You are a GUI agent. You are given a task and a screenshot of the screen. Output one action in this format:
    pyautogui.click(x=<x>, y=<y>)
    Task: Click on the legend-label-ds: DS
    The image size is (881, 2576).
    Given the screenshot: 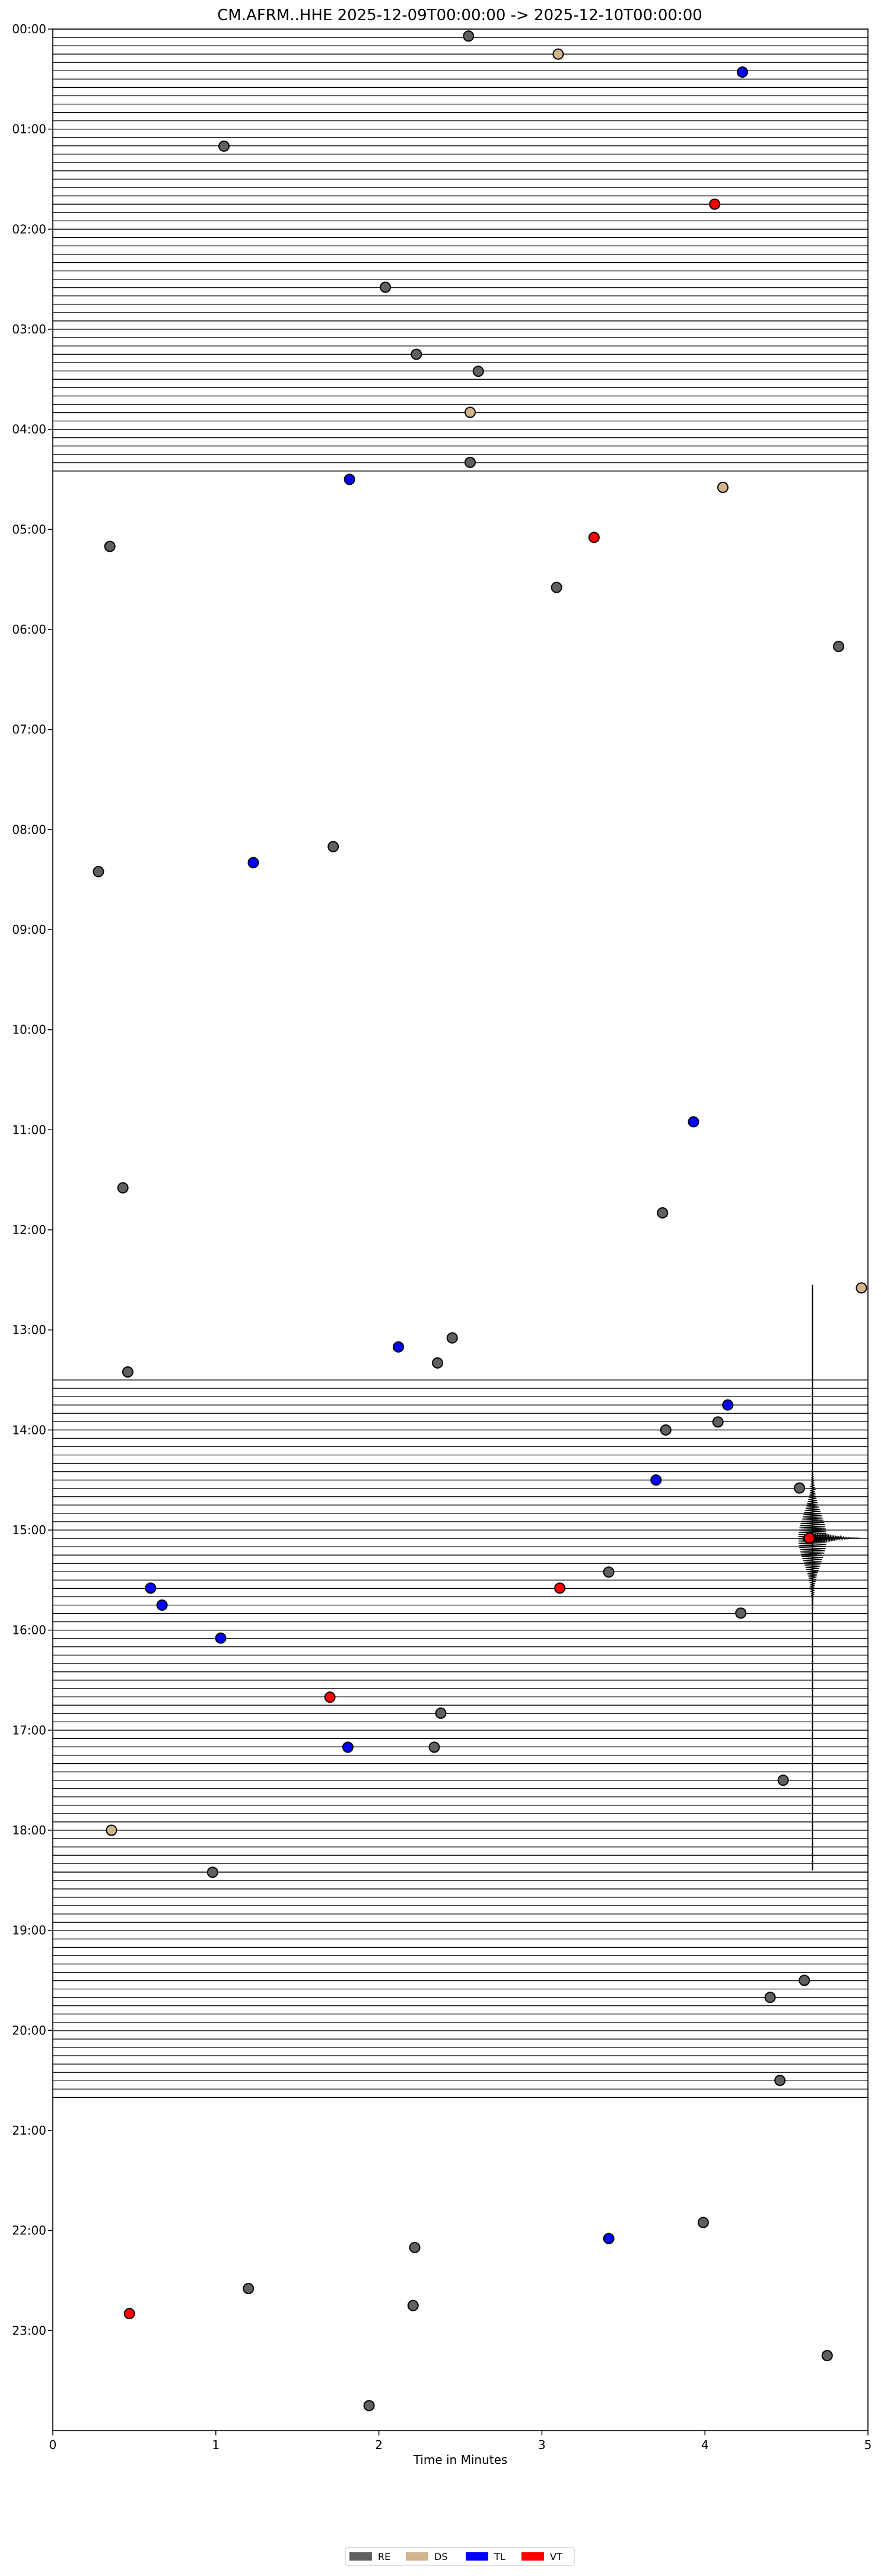 What is the action you would take?
    pyautogui.click(x=440, y=2556)
    